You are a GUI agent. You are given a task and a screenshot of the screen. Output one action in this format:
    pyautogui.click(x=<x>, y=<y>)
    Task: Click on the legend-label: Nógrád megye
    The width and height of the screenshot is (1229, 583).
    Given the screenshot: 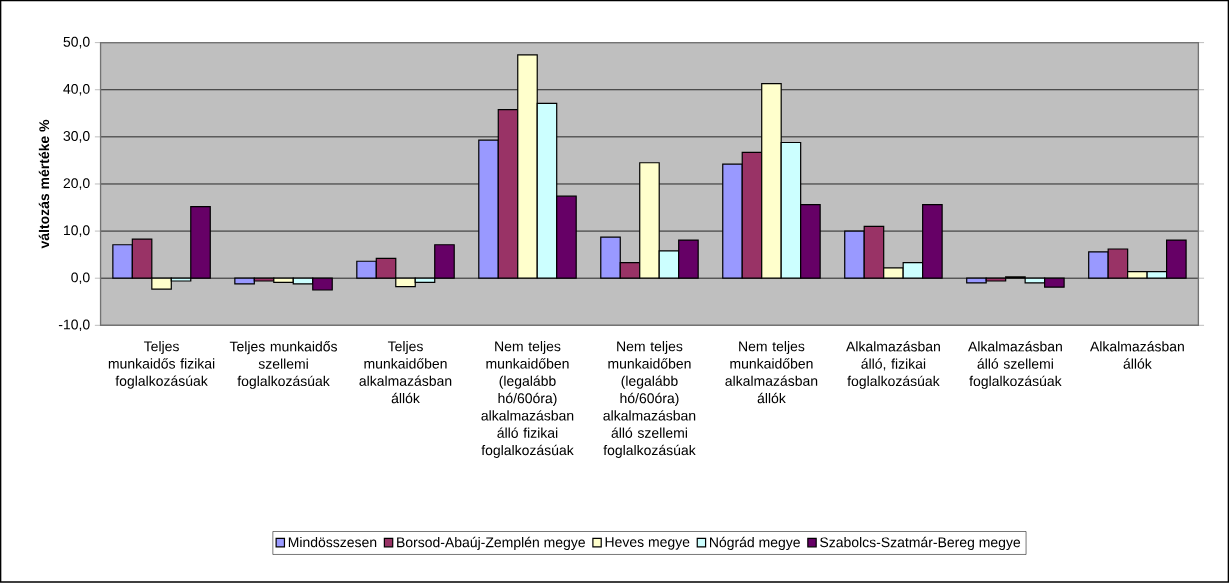 What is the action you would take?
    pyautogui.click(x=755, y=543)
    